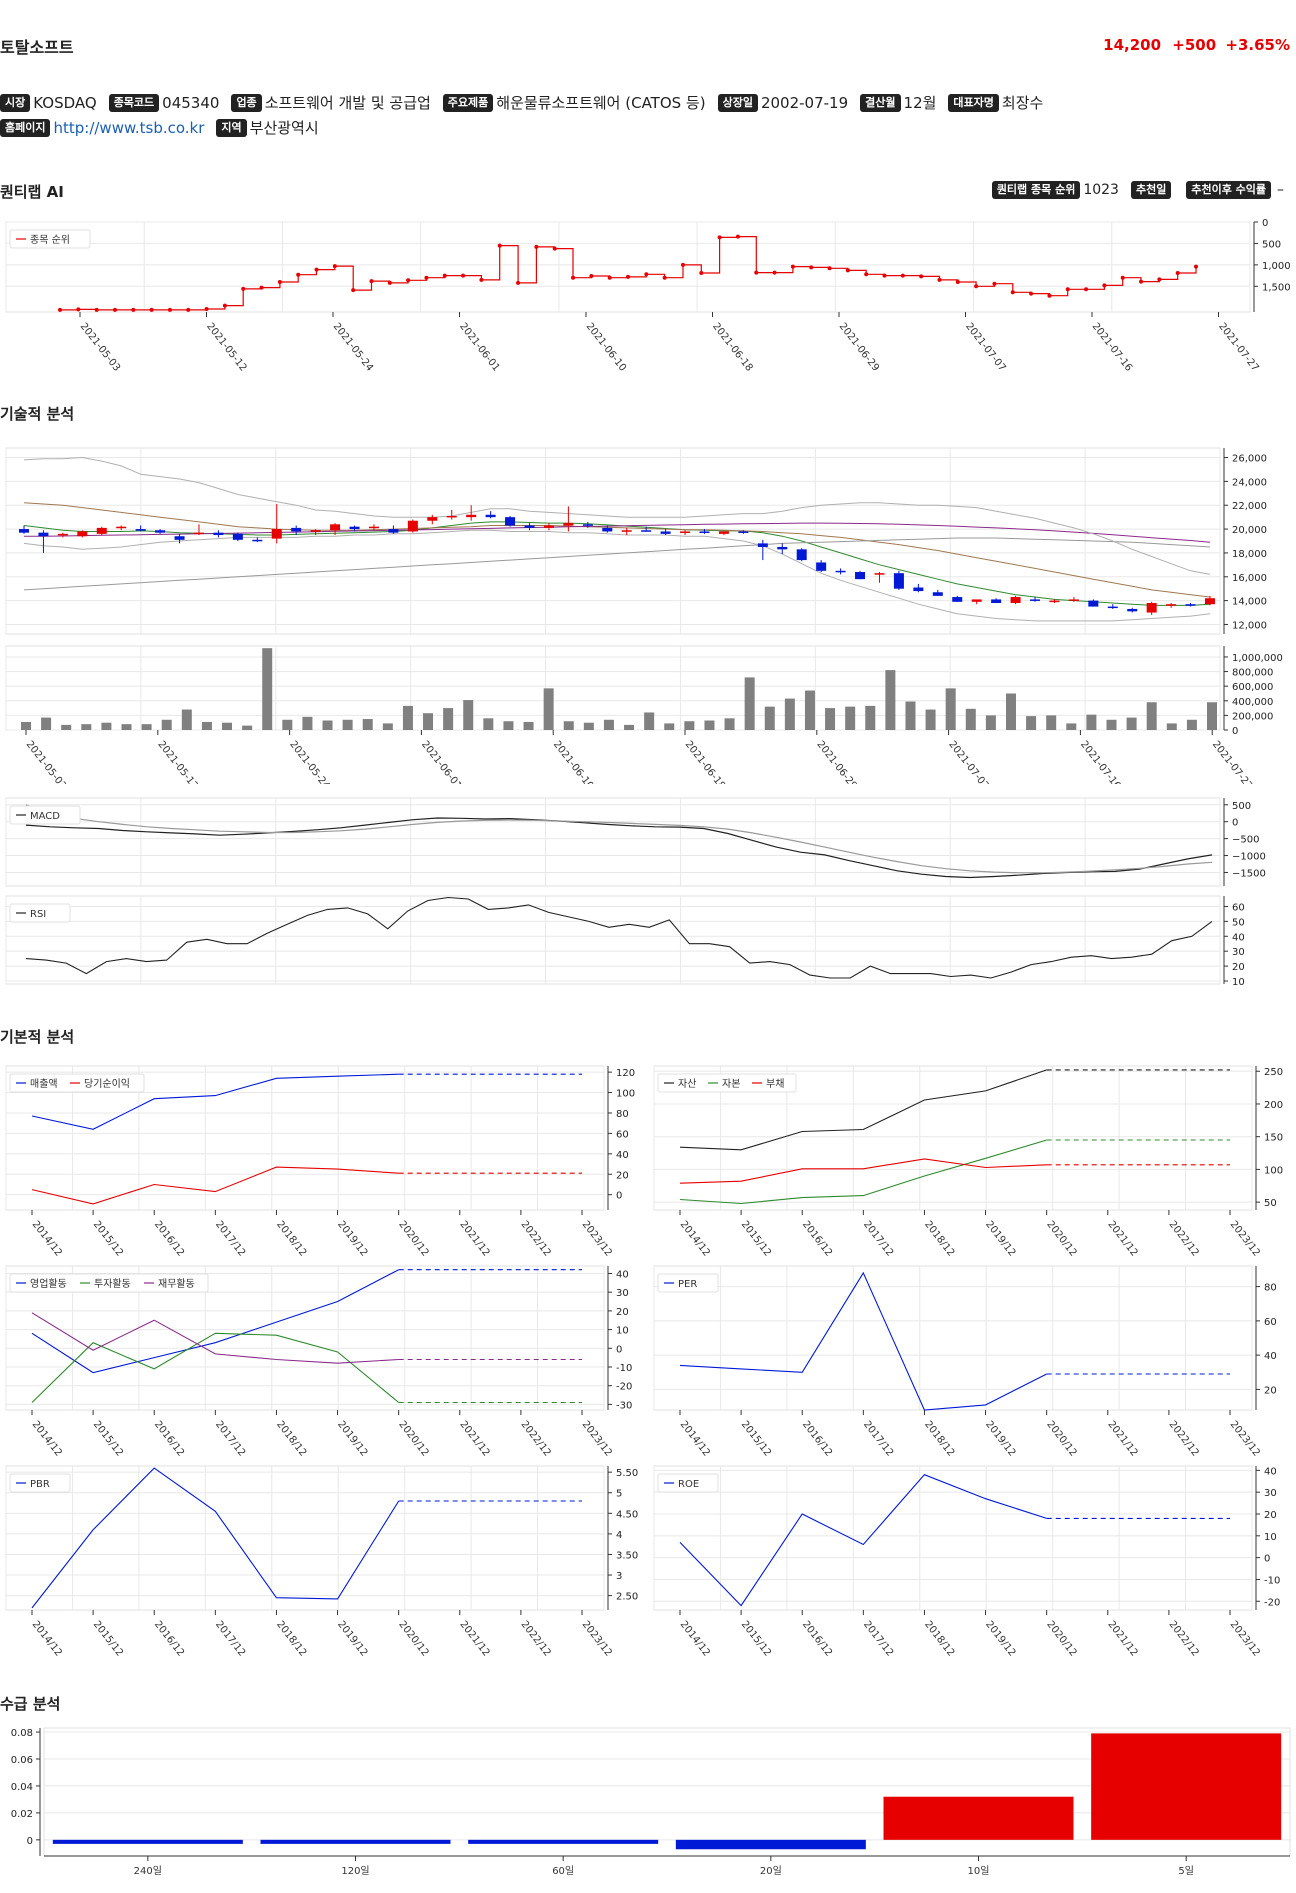  What do you see at coordinates (15, 102) in the screenshot?
I see `badge-market: 시장` at bounding box center [15, 102].